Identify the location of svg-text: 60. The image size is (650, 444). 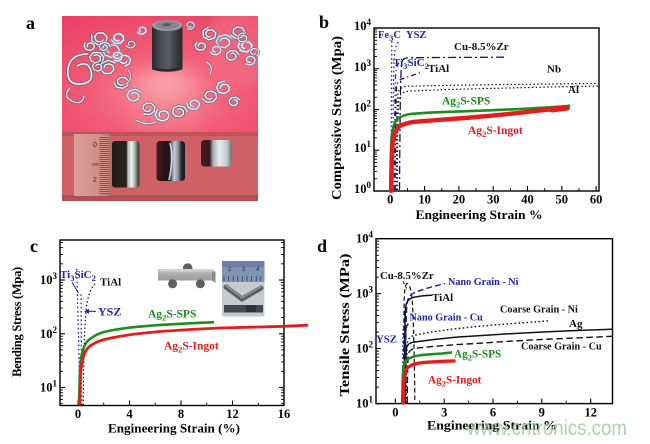
(596, 200).